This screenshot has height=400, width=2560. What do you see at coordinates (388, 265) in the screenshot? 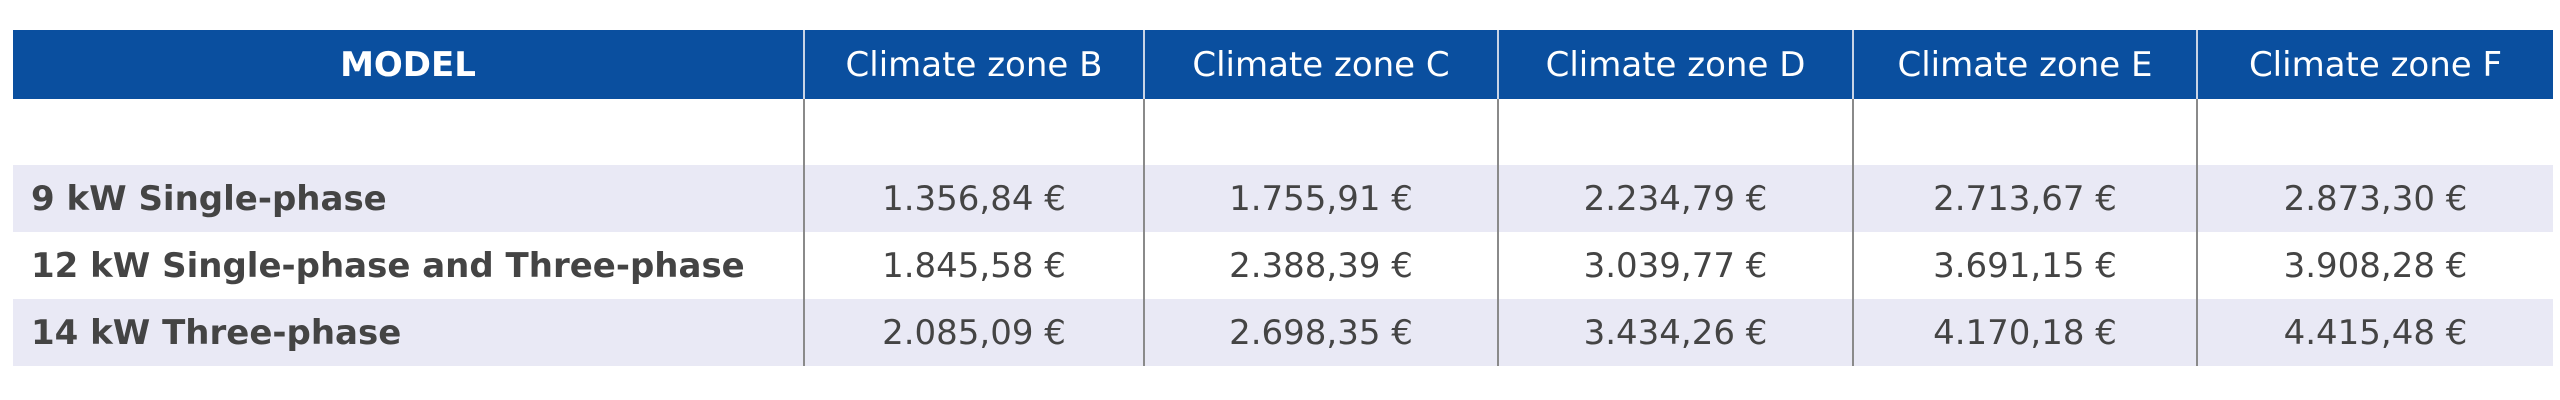
I see `model-cell: 12 kW Single-phase and Three-phase` at bounding box center [388, 265].